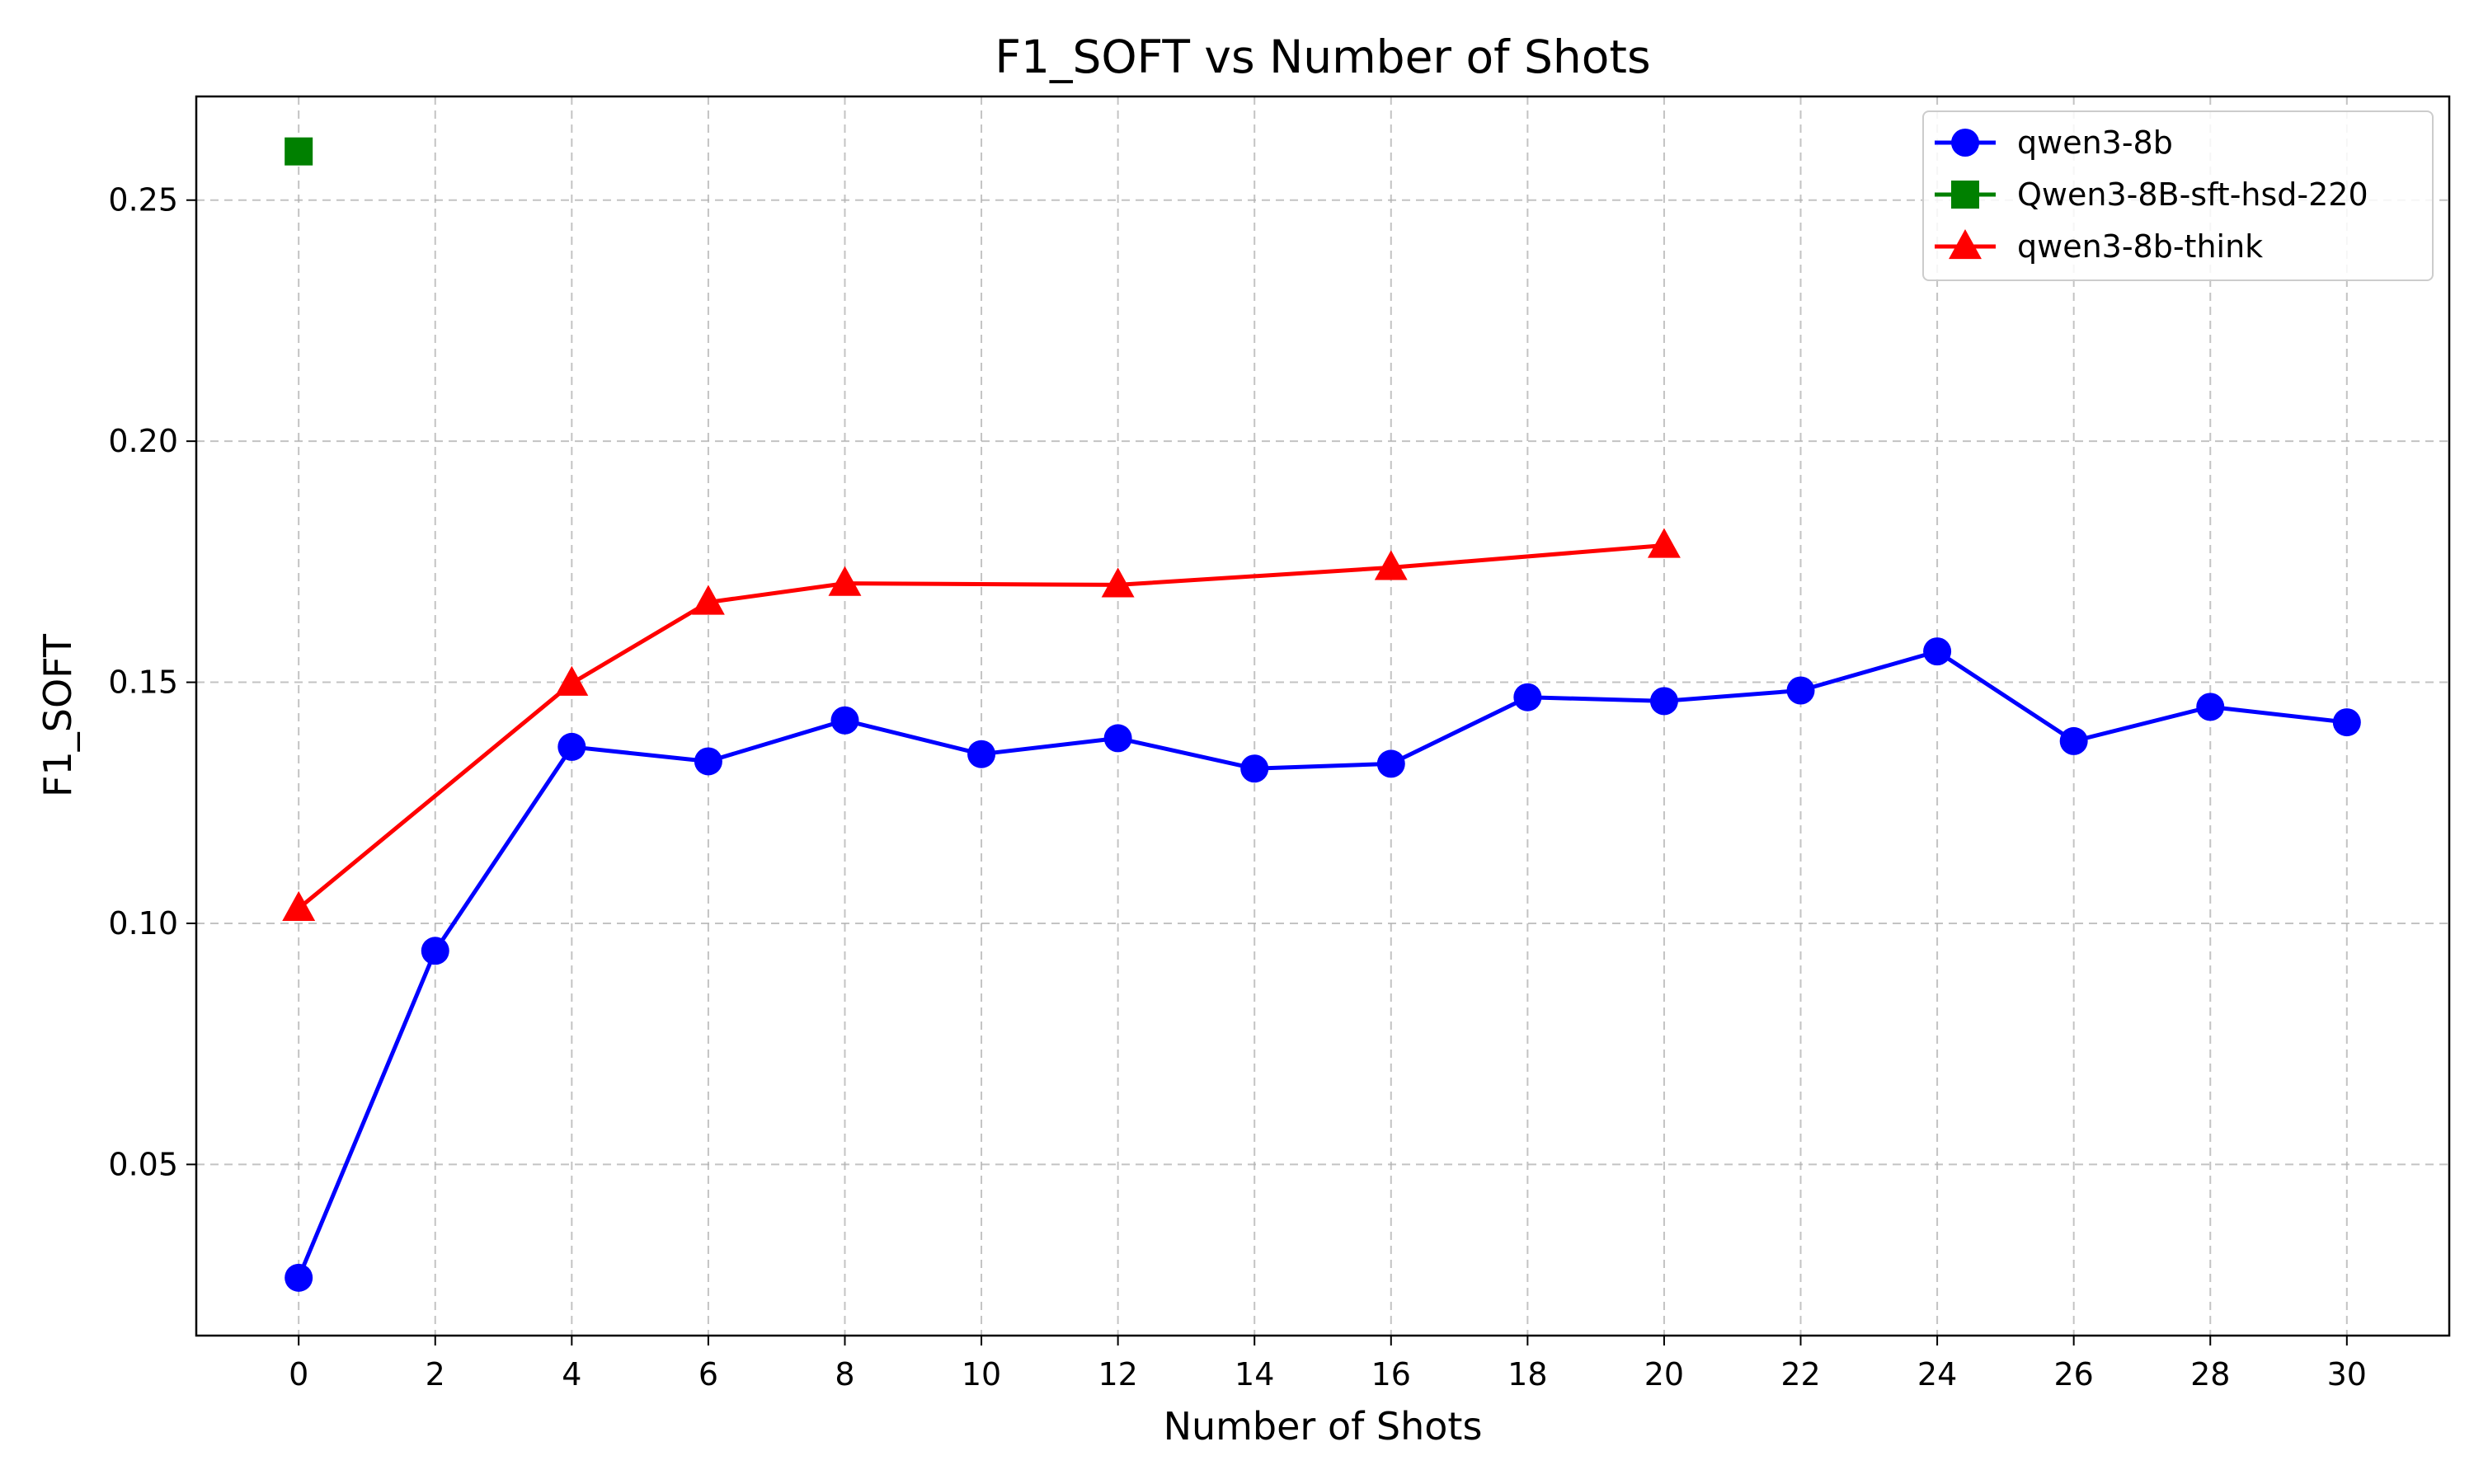  What do you see at coordinates (1323, 1426) in the screenshot?
I see `x-axis-label: Number of Shots` at bounding box center [1323, 1426].